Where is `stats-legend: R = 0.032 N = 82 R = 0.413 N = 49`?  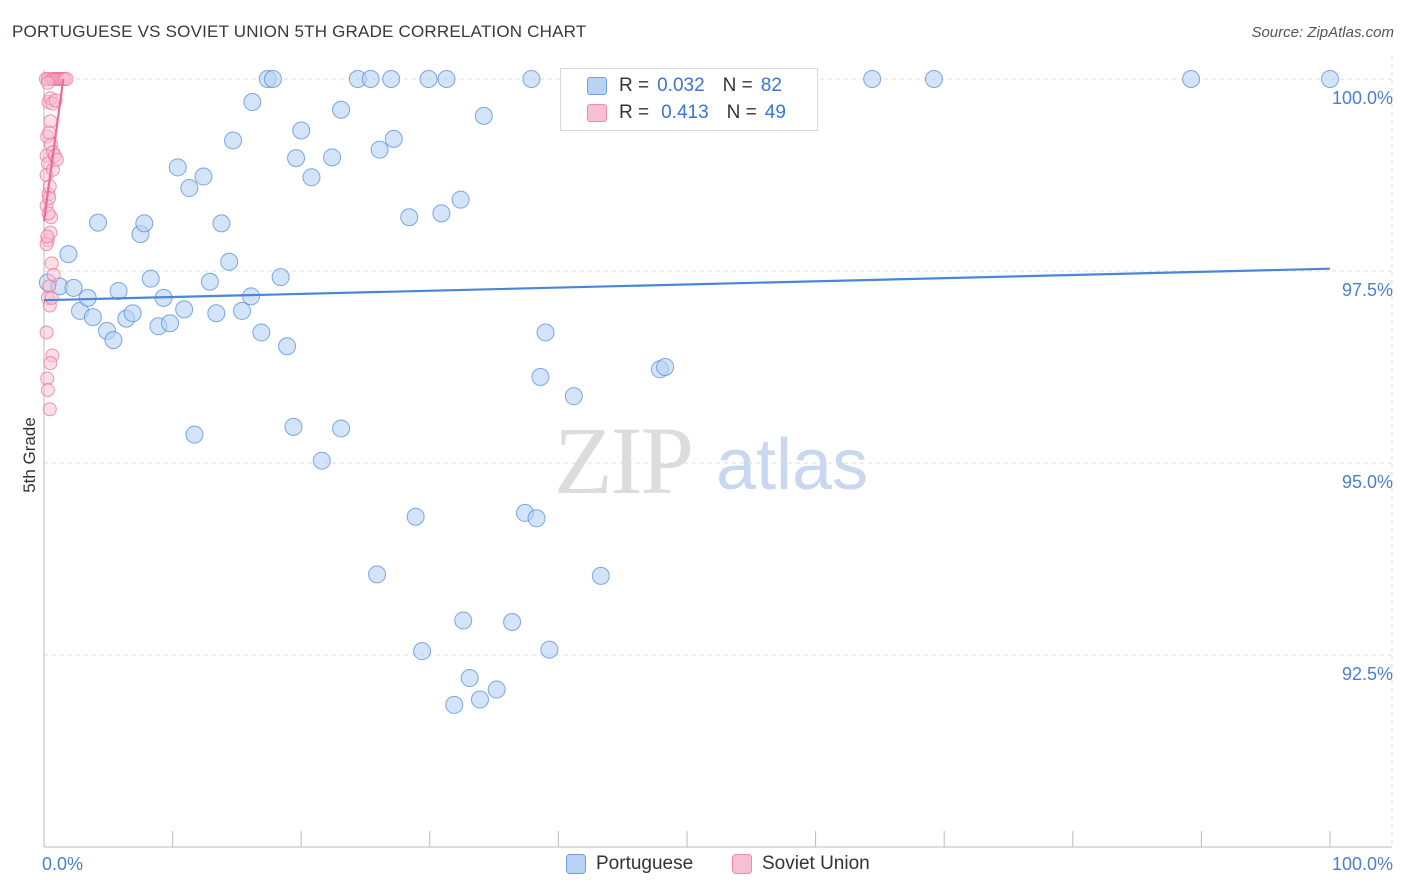
stats-legend: R = 0.032 N = 82 R = 0.413 N = 49 is located at coordinates (689, 99).